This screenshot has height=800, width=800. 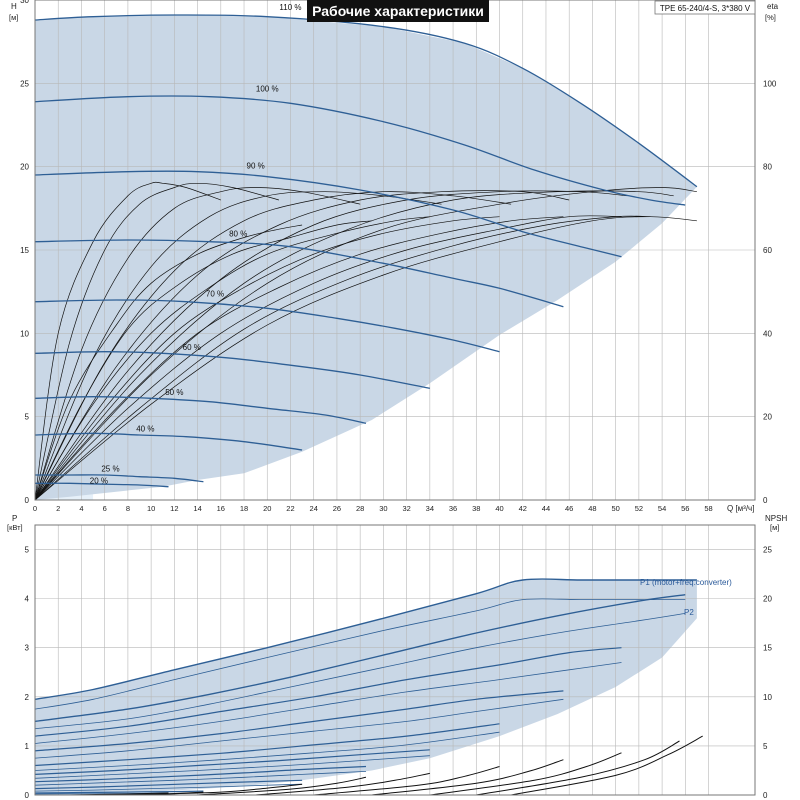 I want to click on flow-tick-label: 54, so click(x=662, y=508).